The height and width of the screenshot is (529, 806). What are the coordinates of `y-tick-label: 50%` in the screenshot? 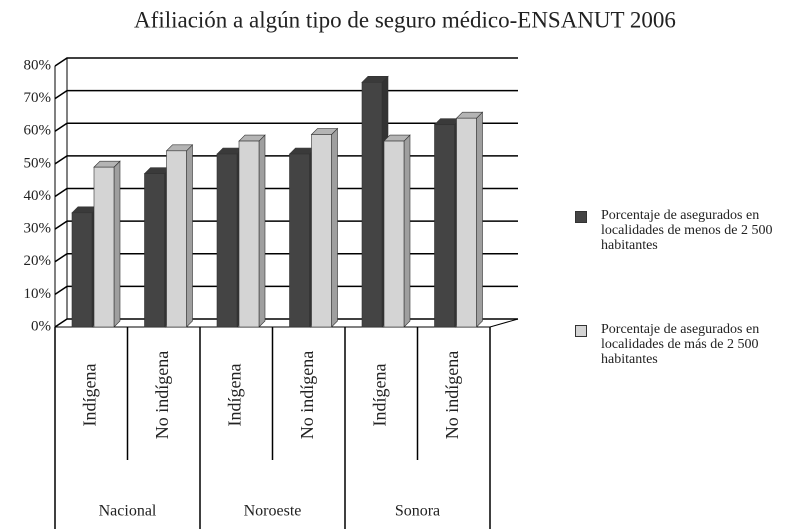 It's located at (38, 163).